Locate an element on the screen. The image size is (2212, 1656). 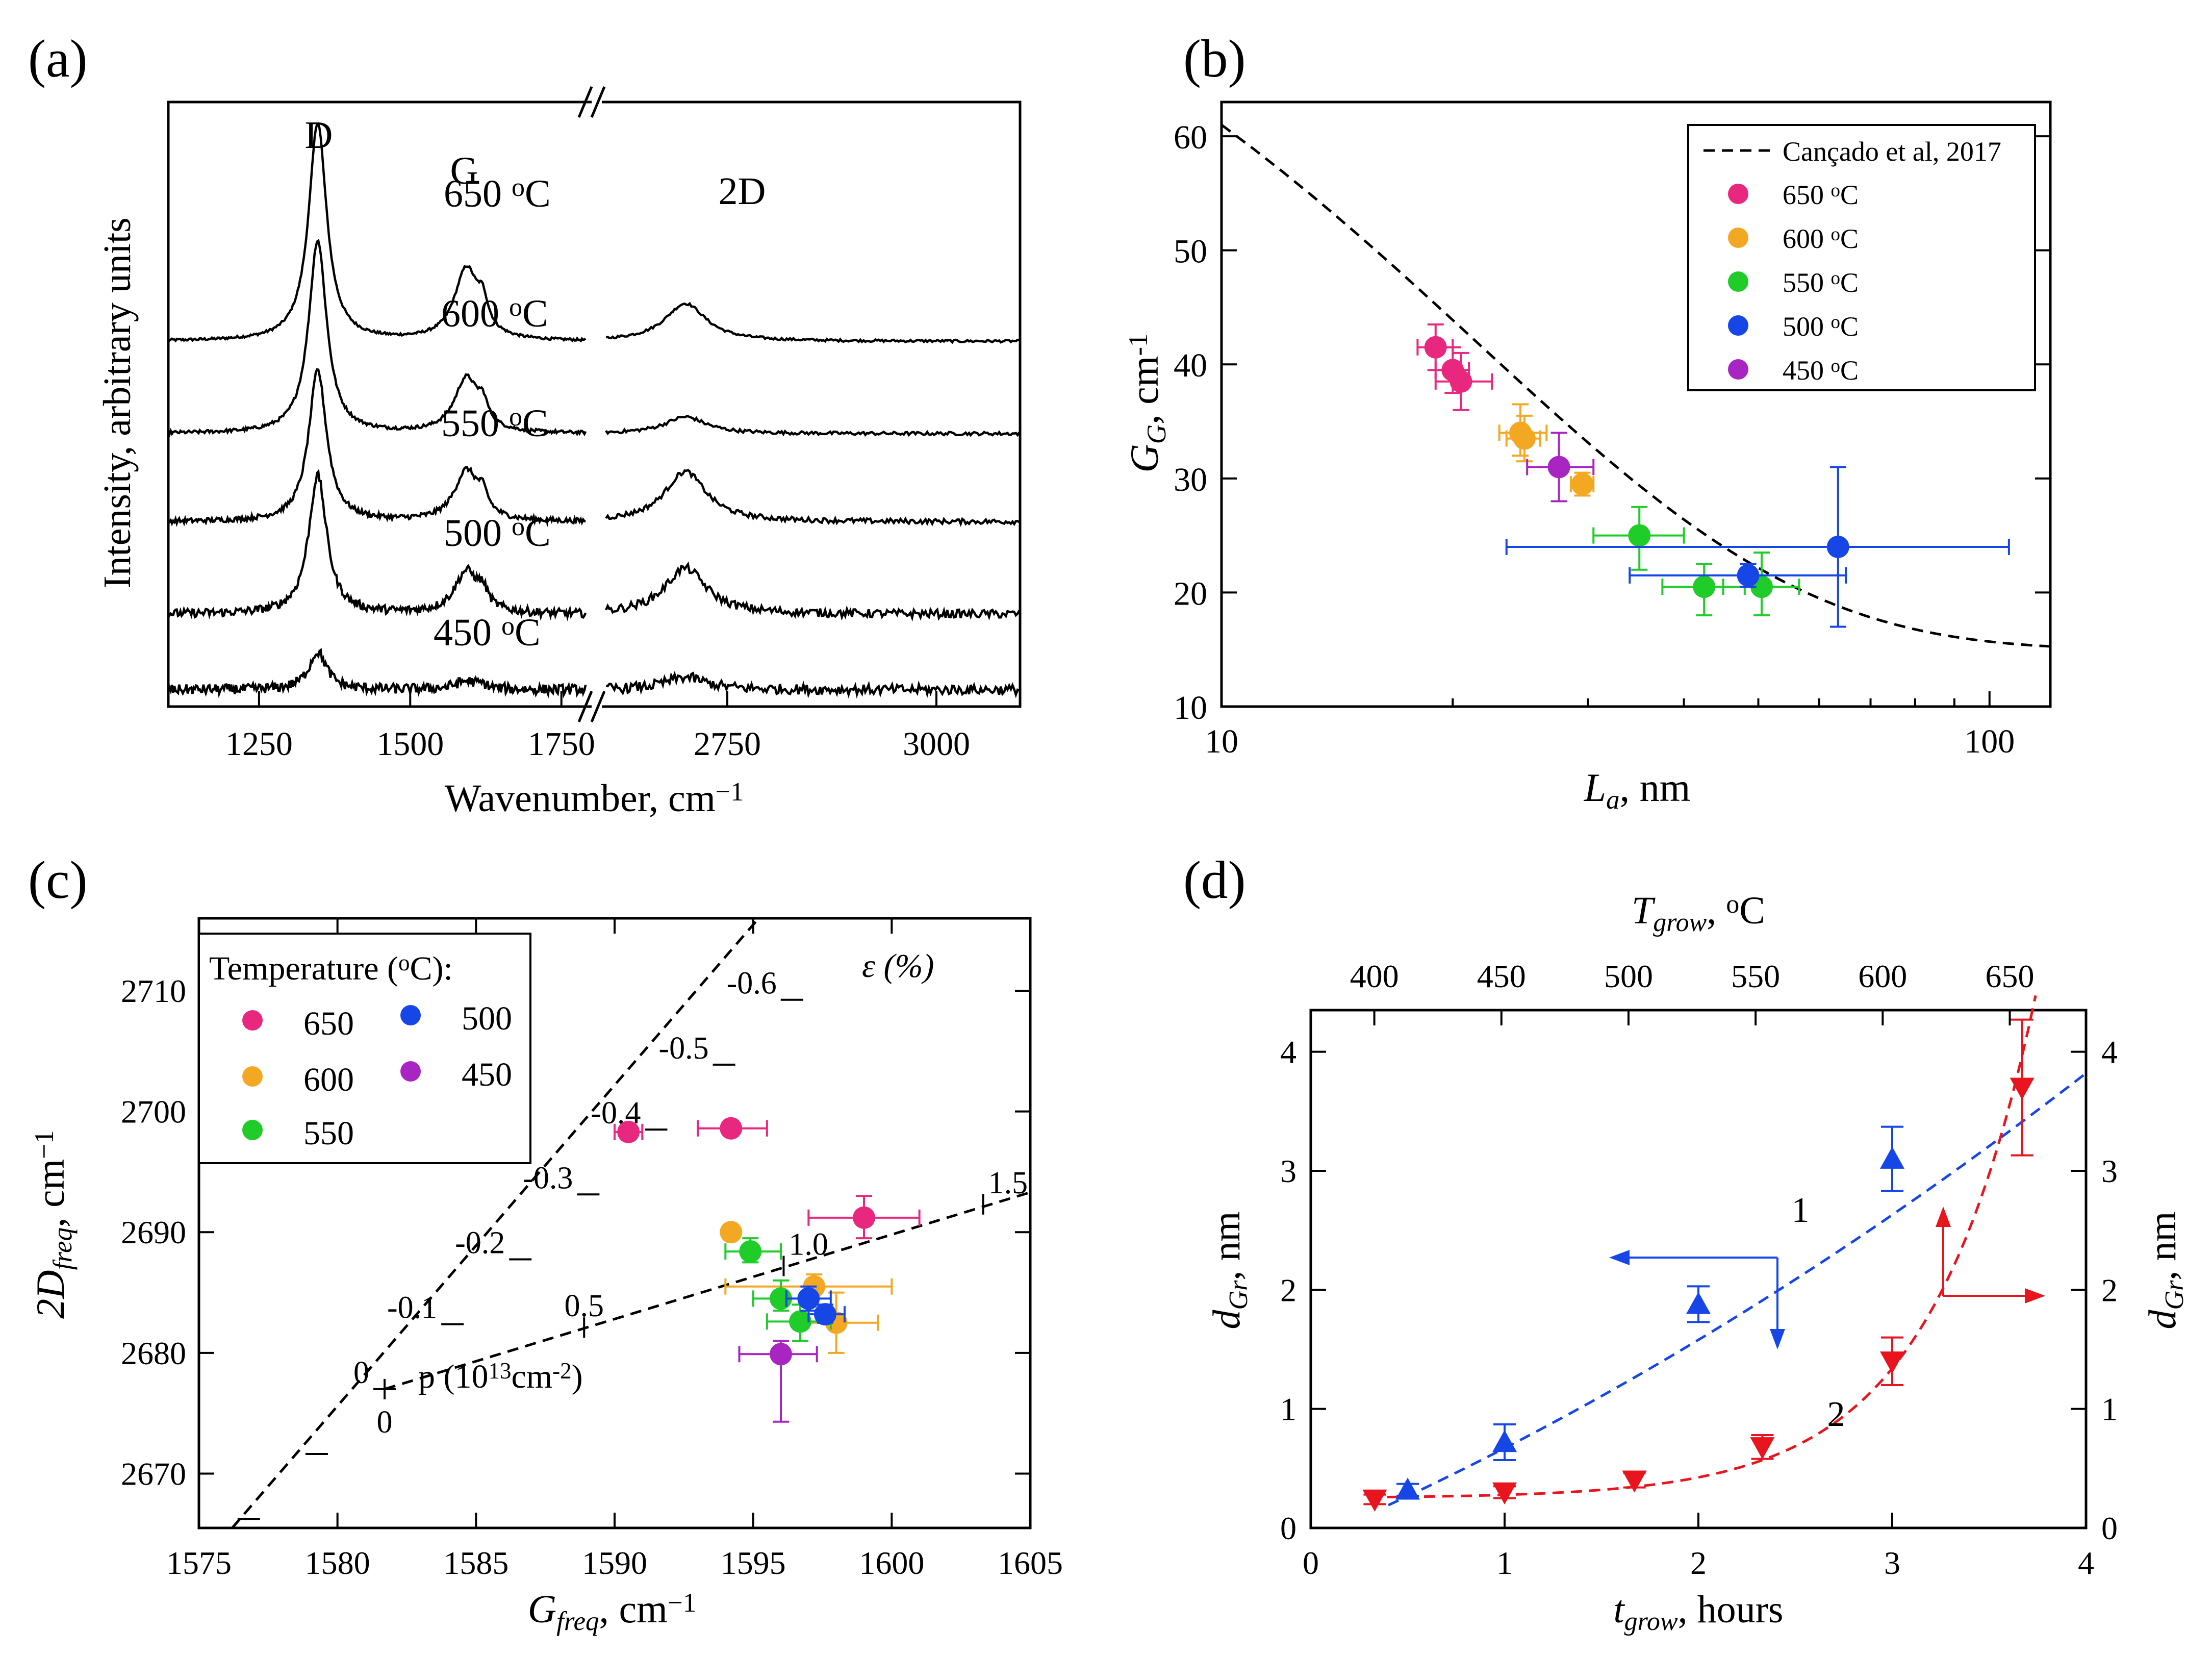
temp-label-650: 650 oC is located at coordinates (497, 193).